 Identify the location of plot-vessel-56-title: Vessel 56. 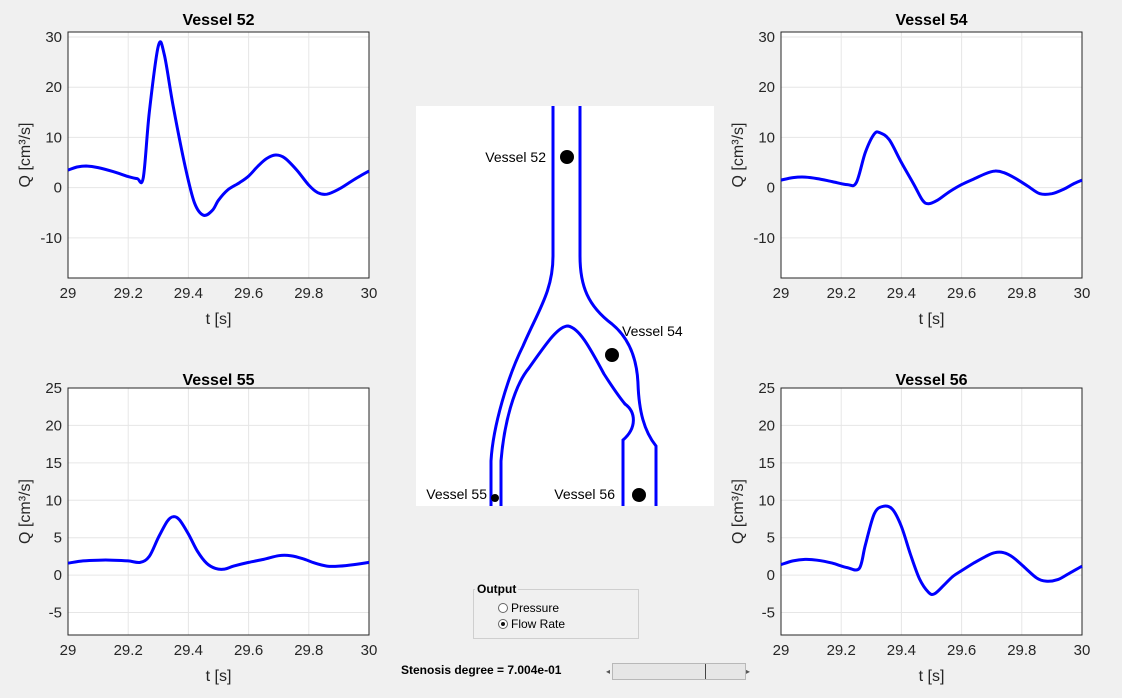
(931, 380).